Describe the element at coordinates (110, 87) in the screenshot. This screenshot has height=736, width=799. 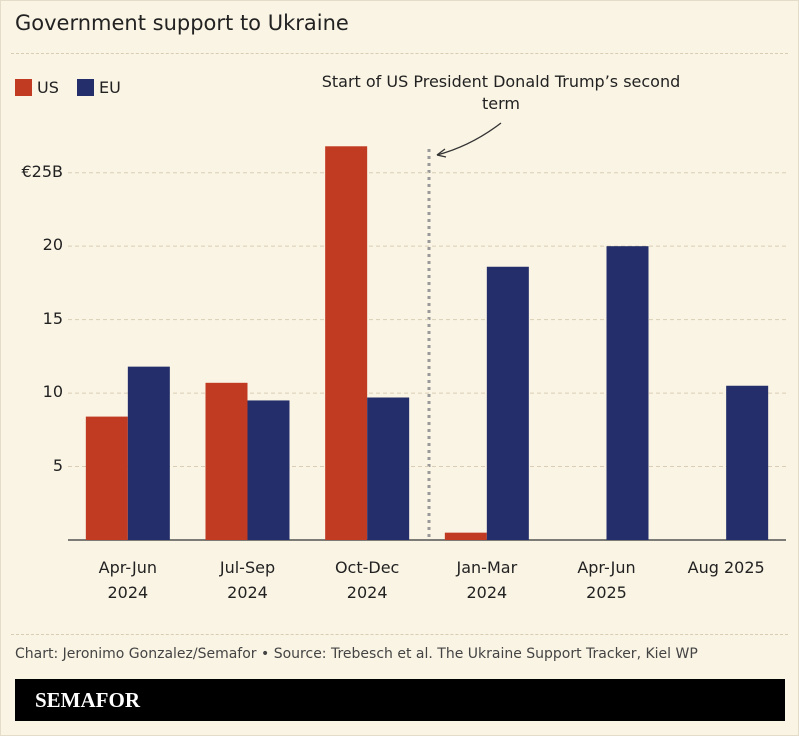
I see `legend-label: EU` at that location.